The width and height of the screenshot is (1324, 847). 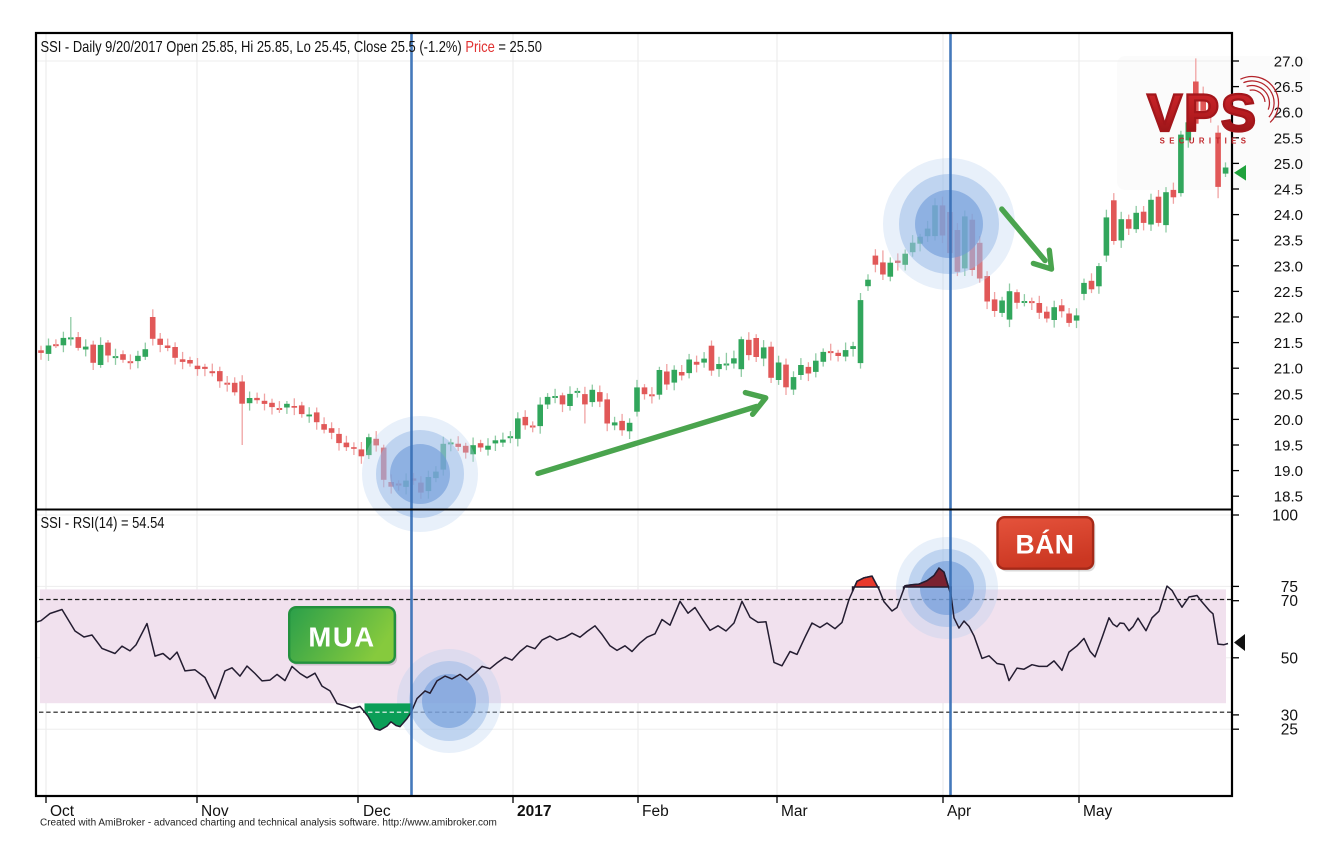 What do you see at coordinates (1289, 587) in the screenshot?
I see `svg-text: 75` at bounding box center [1289, 587].